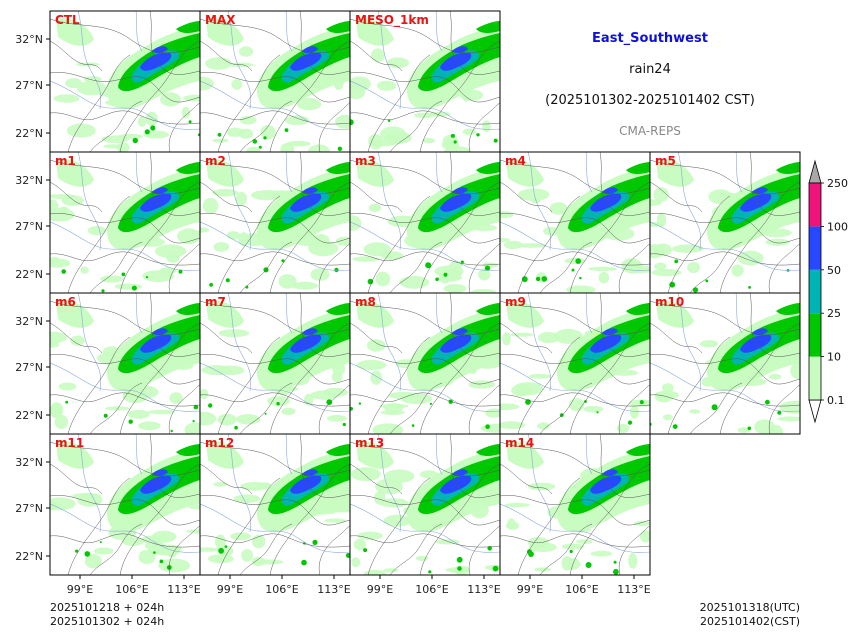 The height and width of the screenshot is (638, 860). What do you see at coordinates (425, 363) in the screenshot?
I see `map-panel-m8: m8` at bounding box center [425, 363].